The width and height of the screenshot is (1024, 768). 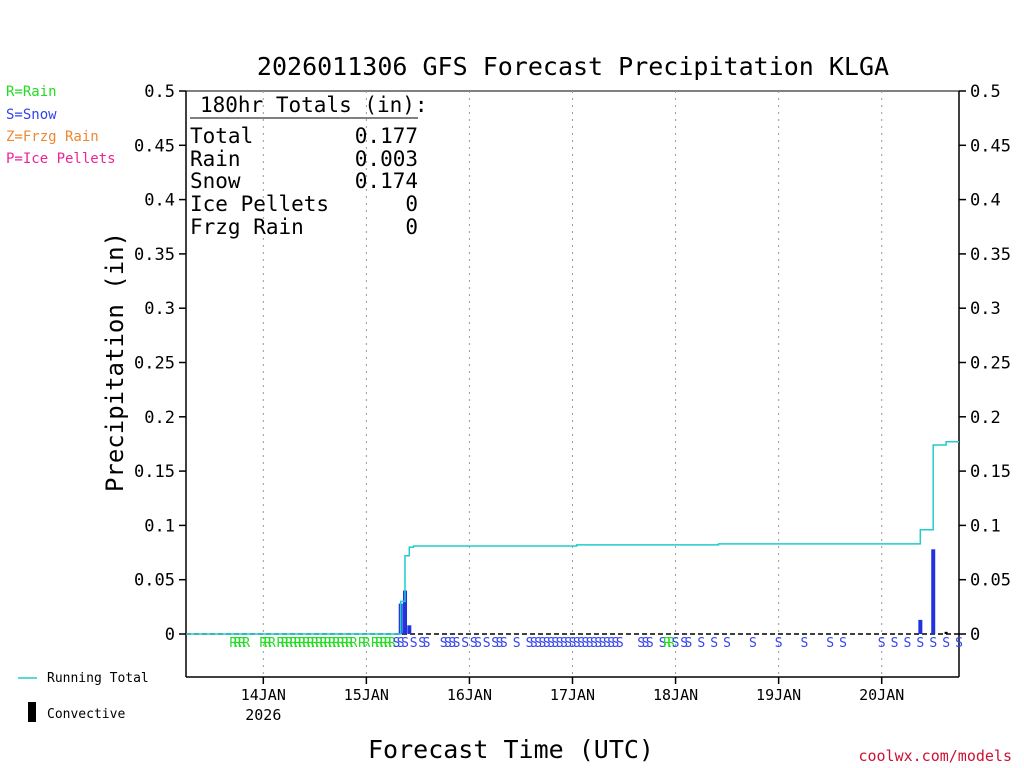 What do you see at coordinates (933, 591) in the screenshot?
I see `snow-bar` at bounding box center [933, 591].